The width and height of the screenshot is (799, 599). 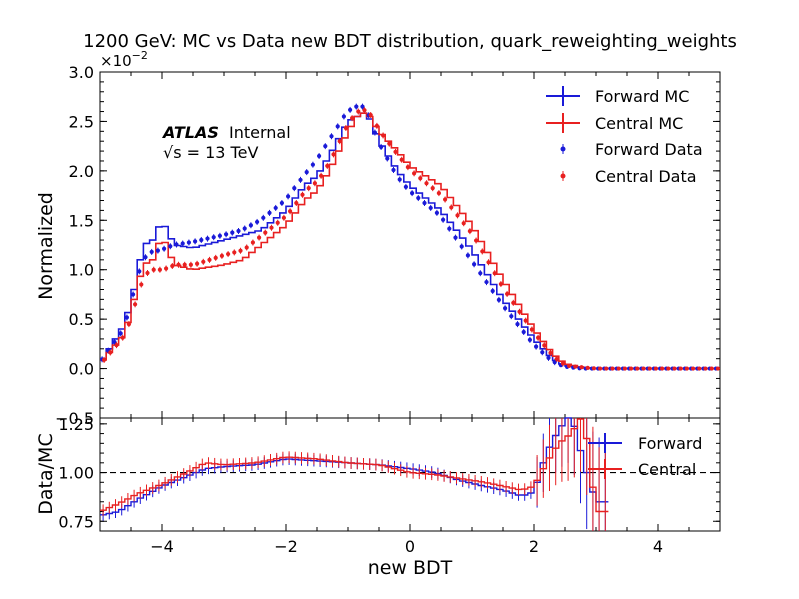 What do you see at coordinates (226, 142) in the screenshot?
I see `atlas-label: ATLAS Internal √s = 13 TeV` at bounding box center [226, 142].